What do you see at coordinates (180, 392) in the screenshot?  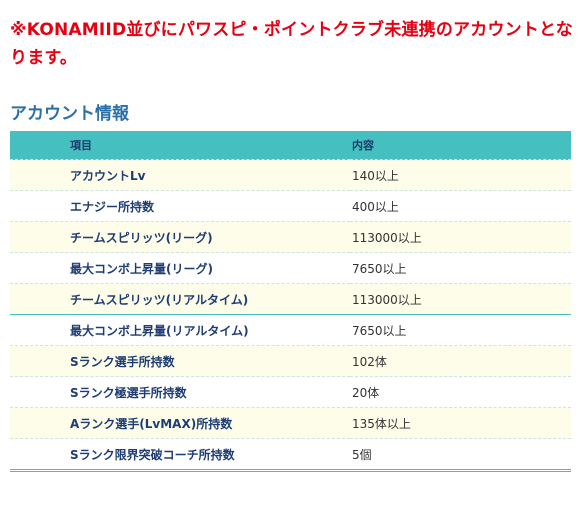 I see `row-item: Sランク極選手所持数` at bounding box center [180, 392].